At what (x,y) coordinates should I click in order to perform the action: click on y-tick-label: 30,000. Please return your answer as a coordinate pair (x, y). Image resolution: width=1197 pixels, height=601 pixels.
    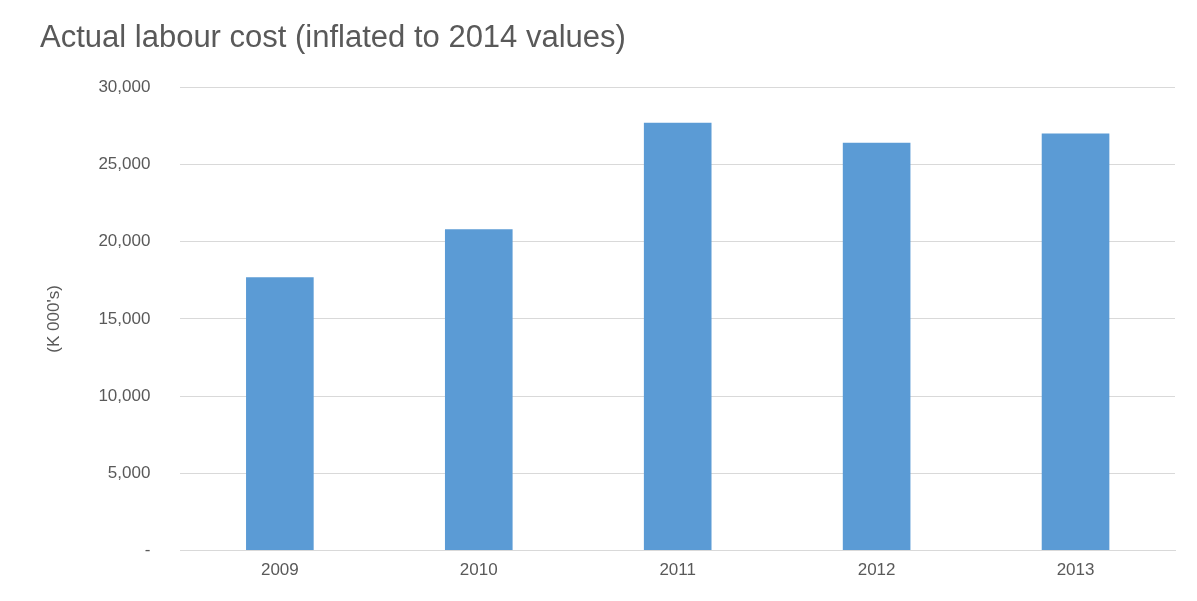
    Looking at the image, I should click on (124, 86).